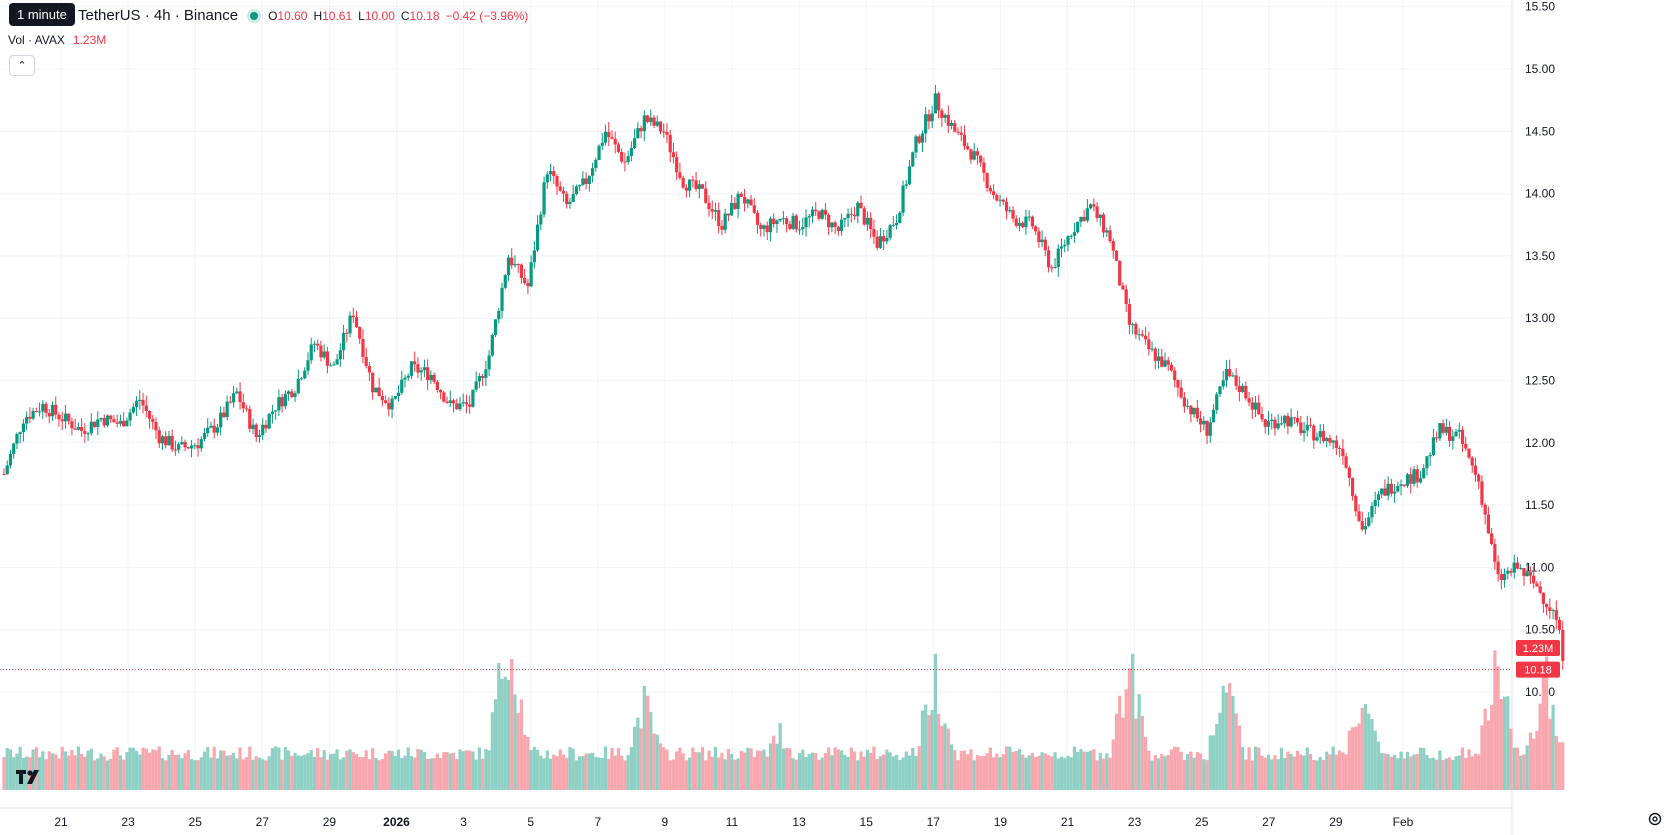 This screenshot has width=1678, height=835. What do you see at coordinates (158, 15) in the screenshot?
I see `symbol-title: TetherUS · 4h · Binance` at bounding box center [158, 15].